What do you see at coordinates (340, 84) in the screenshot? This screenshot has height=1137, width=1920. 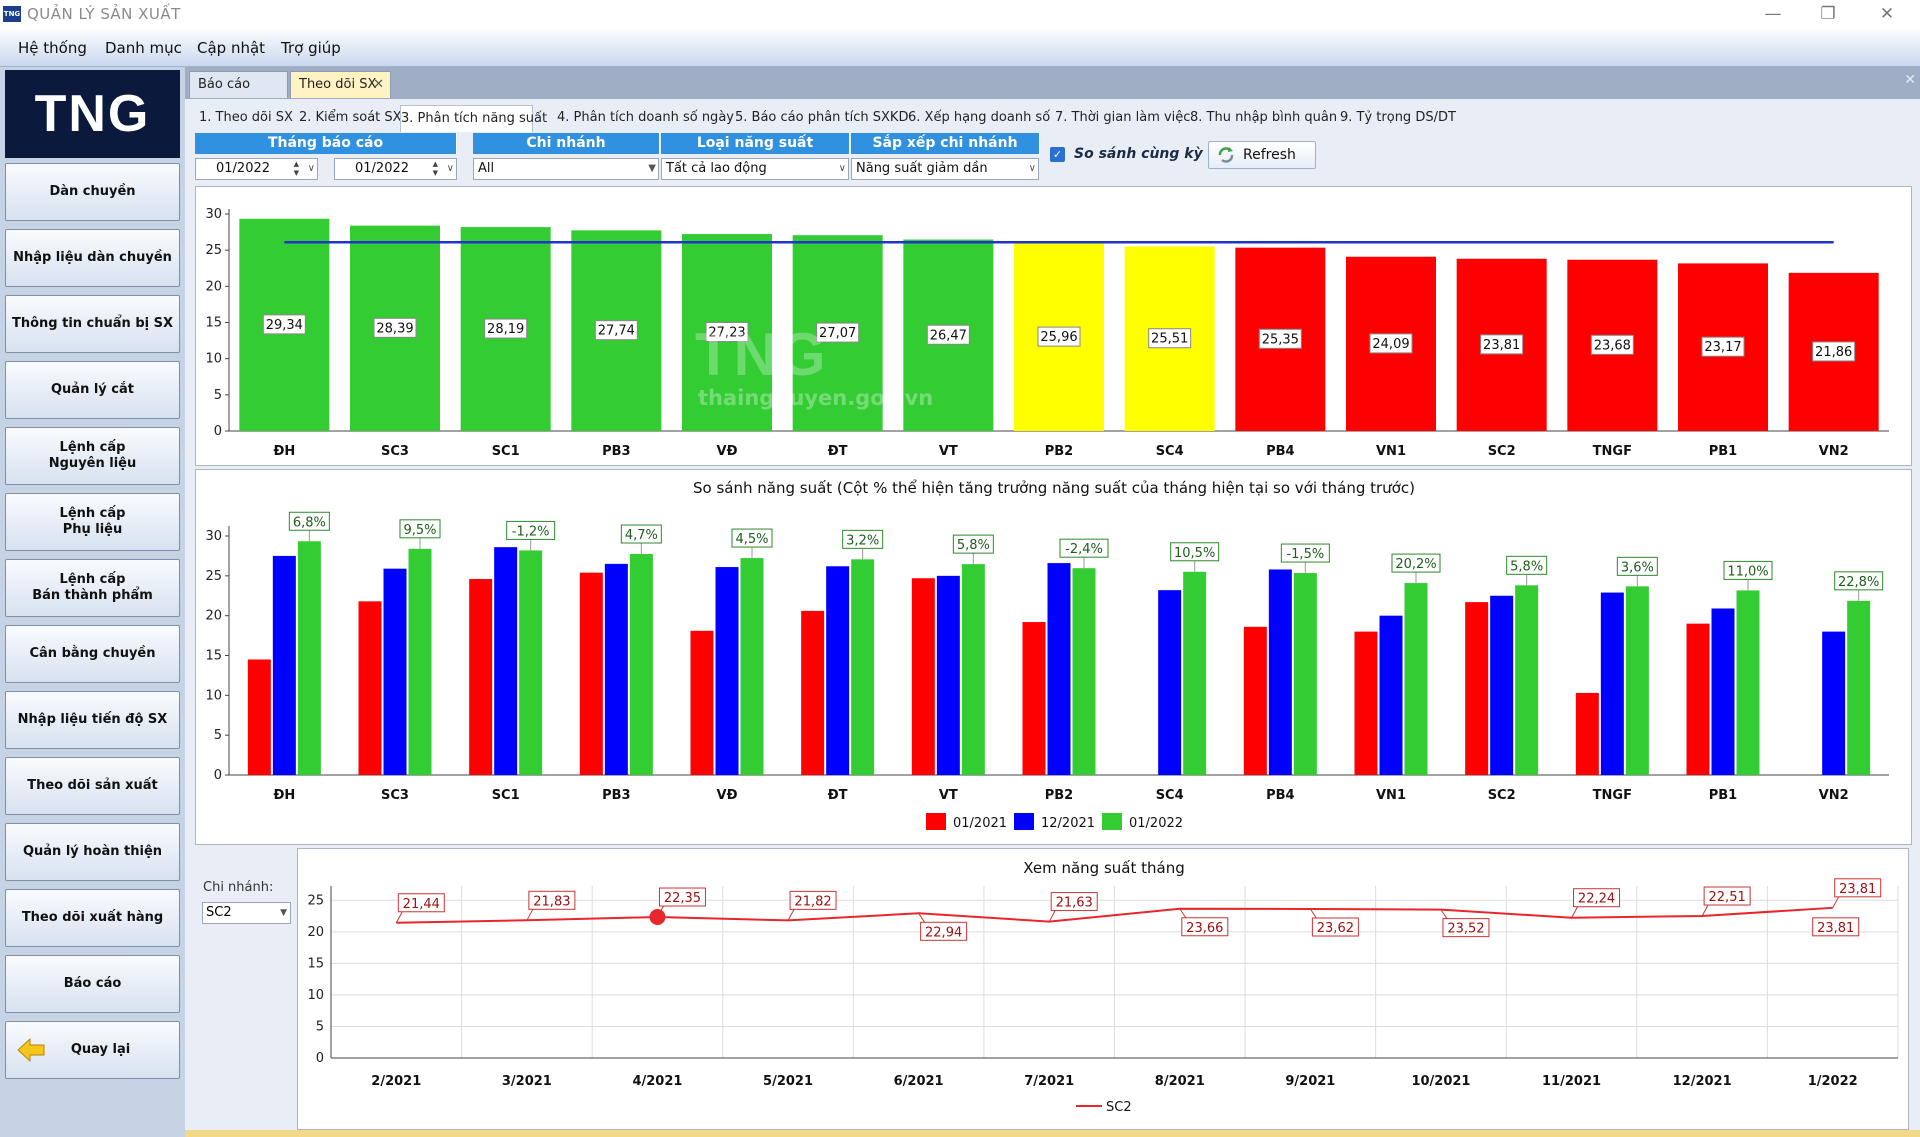 I see `tab-theo-doi-sx: Theo dõi SX ✕` at bounding box center [340, 84].